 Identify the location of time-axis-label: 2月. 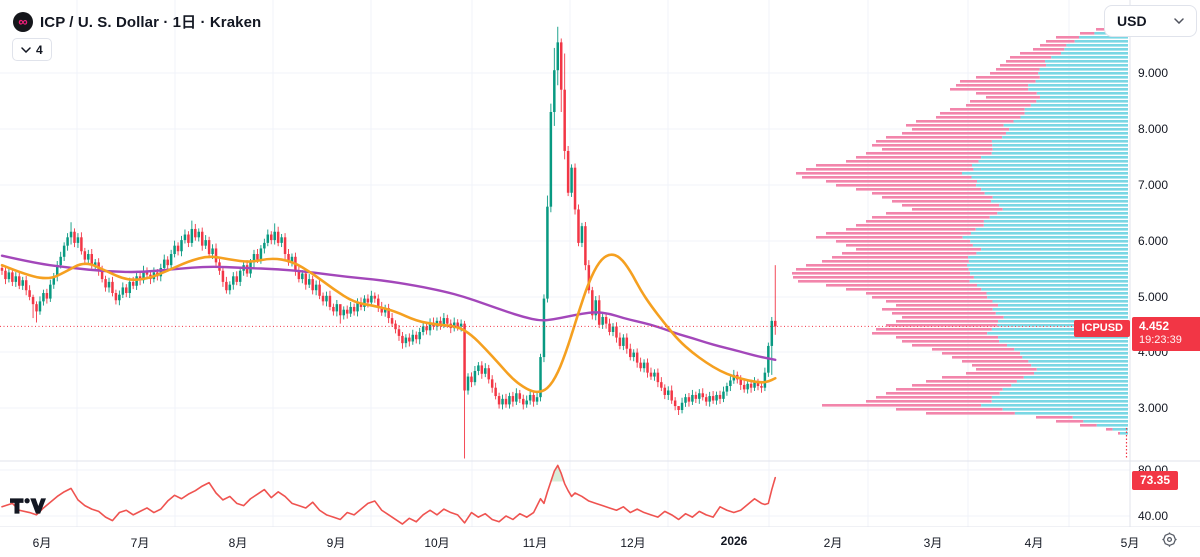
(833, 543).